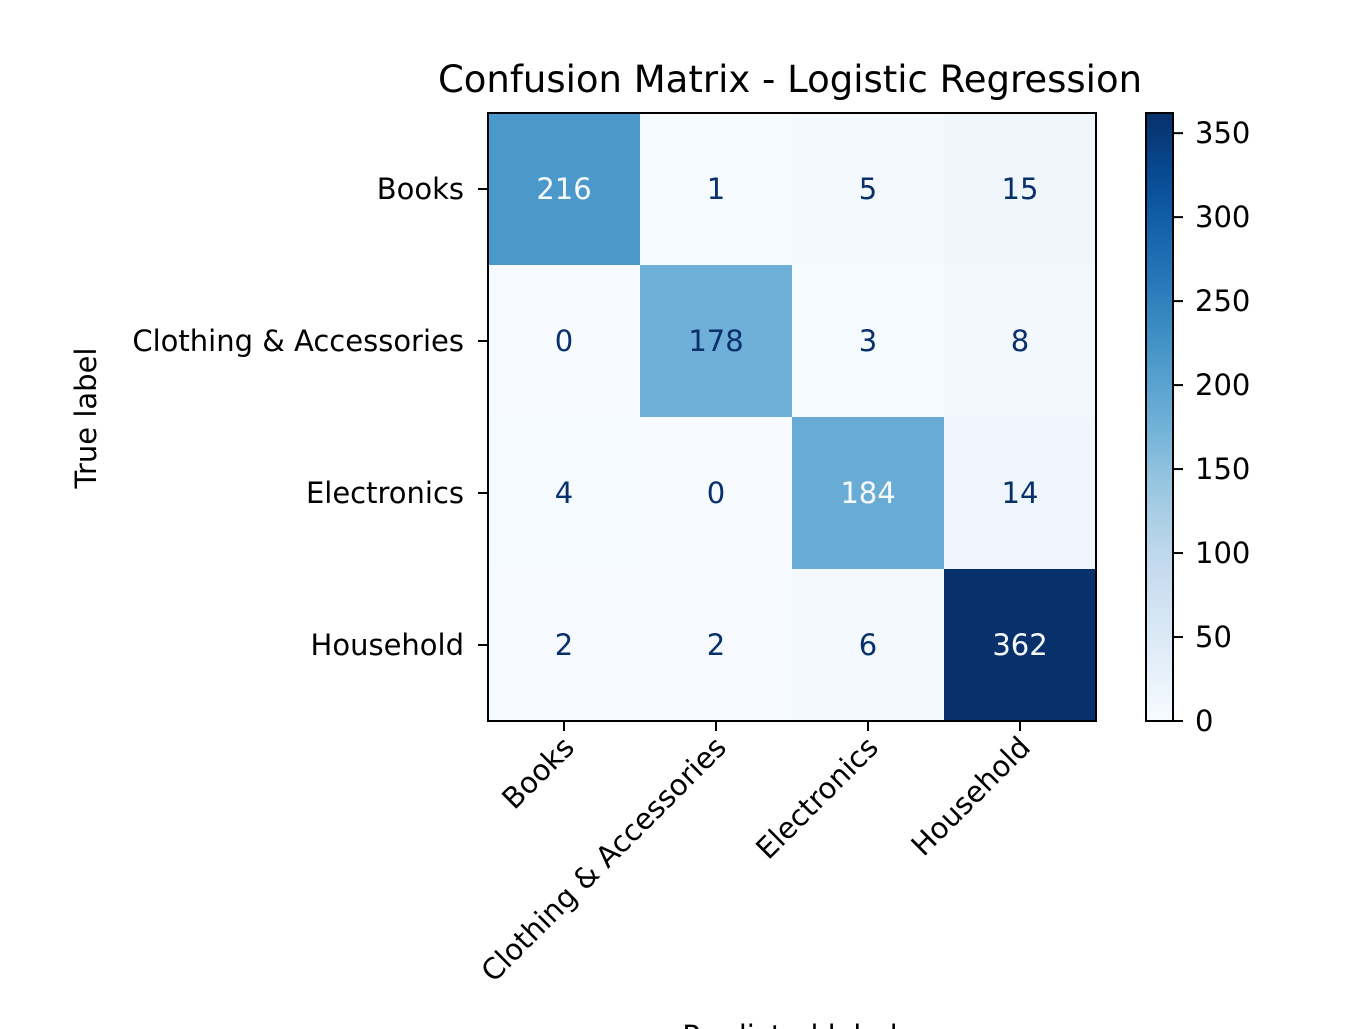 Image resolution: width=1366 pixels, height=1029 pixels. I want to click on x-tick-label: Electronics, so click(817, 798).